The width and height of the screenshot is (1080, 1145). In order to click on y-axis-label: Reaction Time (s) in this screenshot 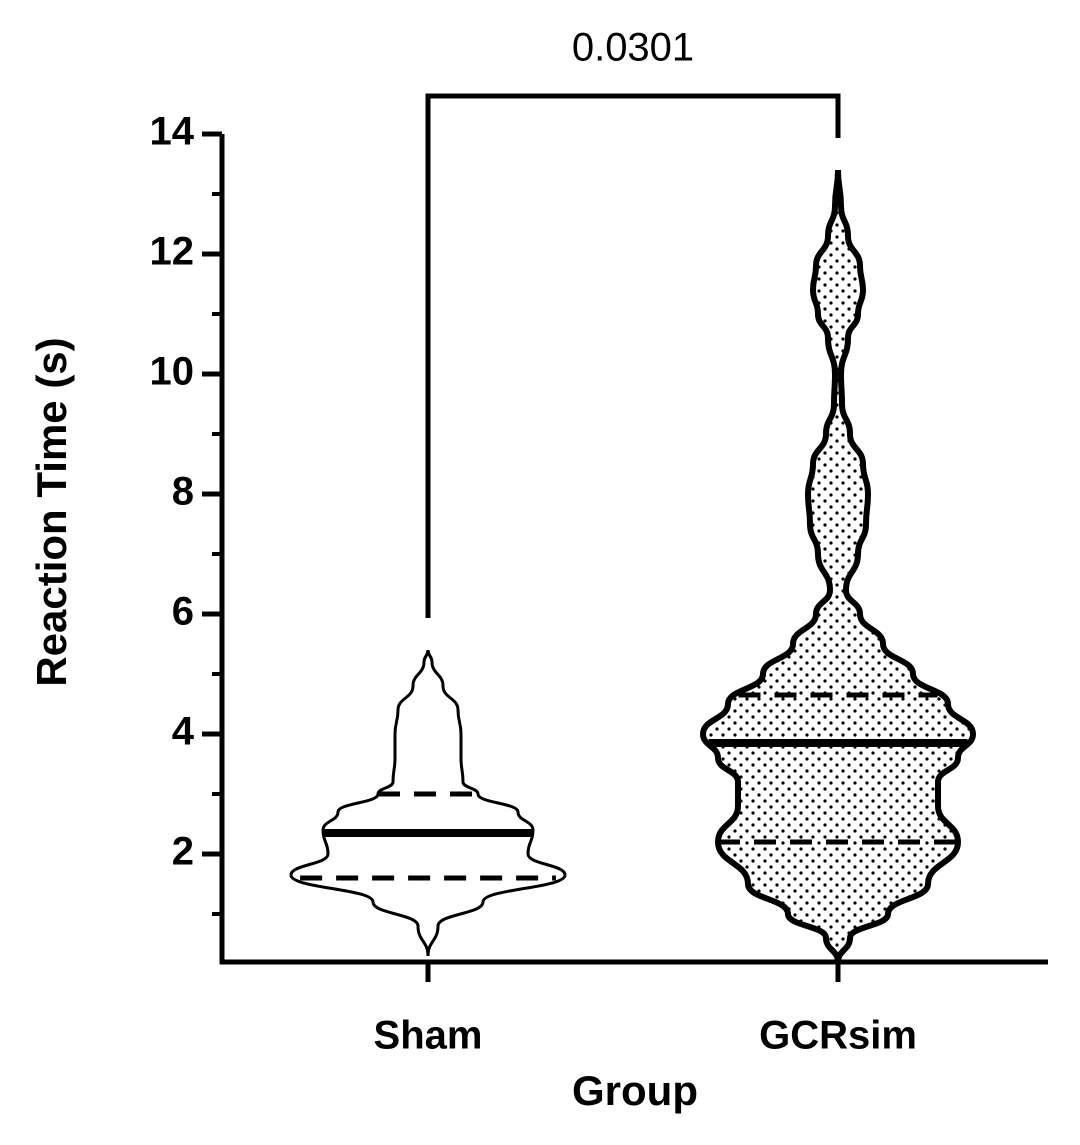, I will do `click(51, 511)`.